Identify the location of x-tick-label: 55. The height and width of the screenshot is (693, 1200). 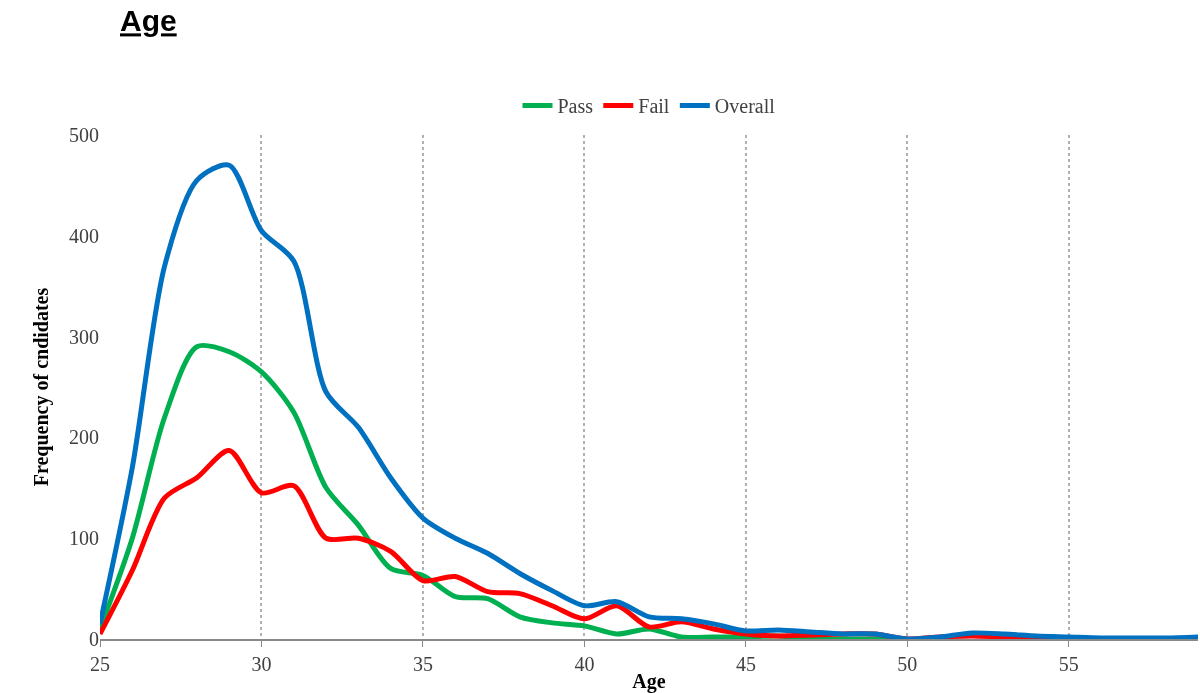
(1068, 664).